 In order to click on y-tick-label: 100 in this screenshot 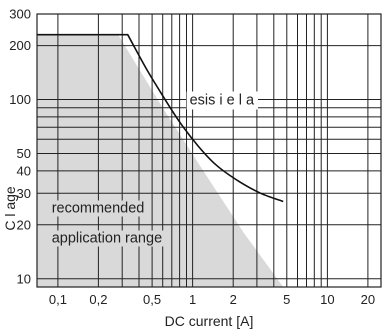, I will do `click(20, 99)`.